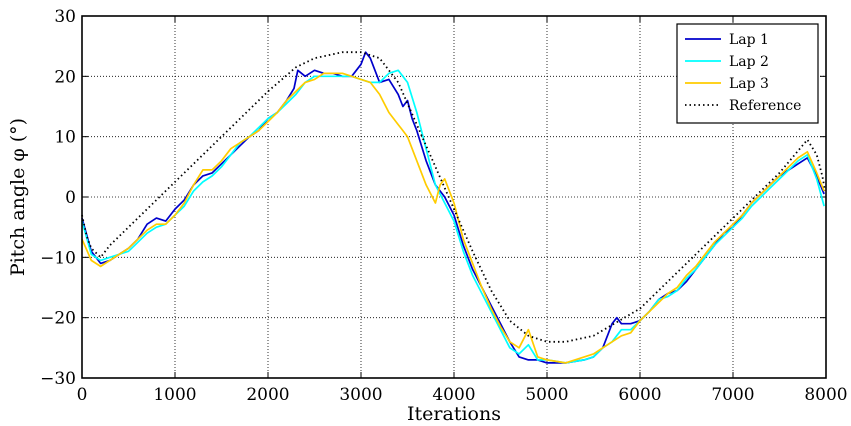 The height and width of the screenshot is (426, 851). Describe the element at coordinates (58, 379) in the screenshot. I see `y-tick-label: −30` at that location.